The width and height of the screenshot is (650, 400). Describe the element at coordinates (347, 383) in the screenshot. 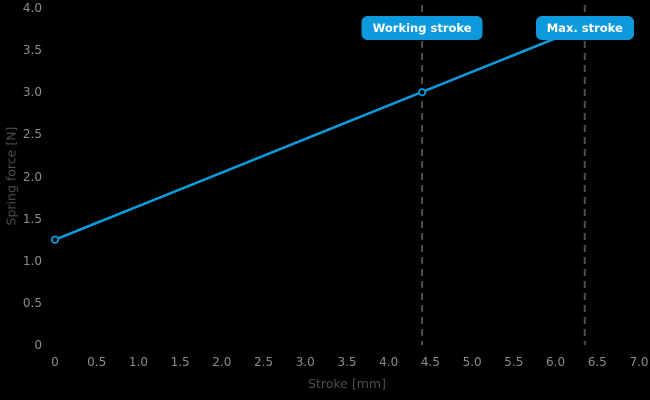

I see `x-axis-title: Stroke [mm]` at that location.